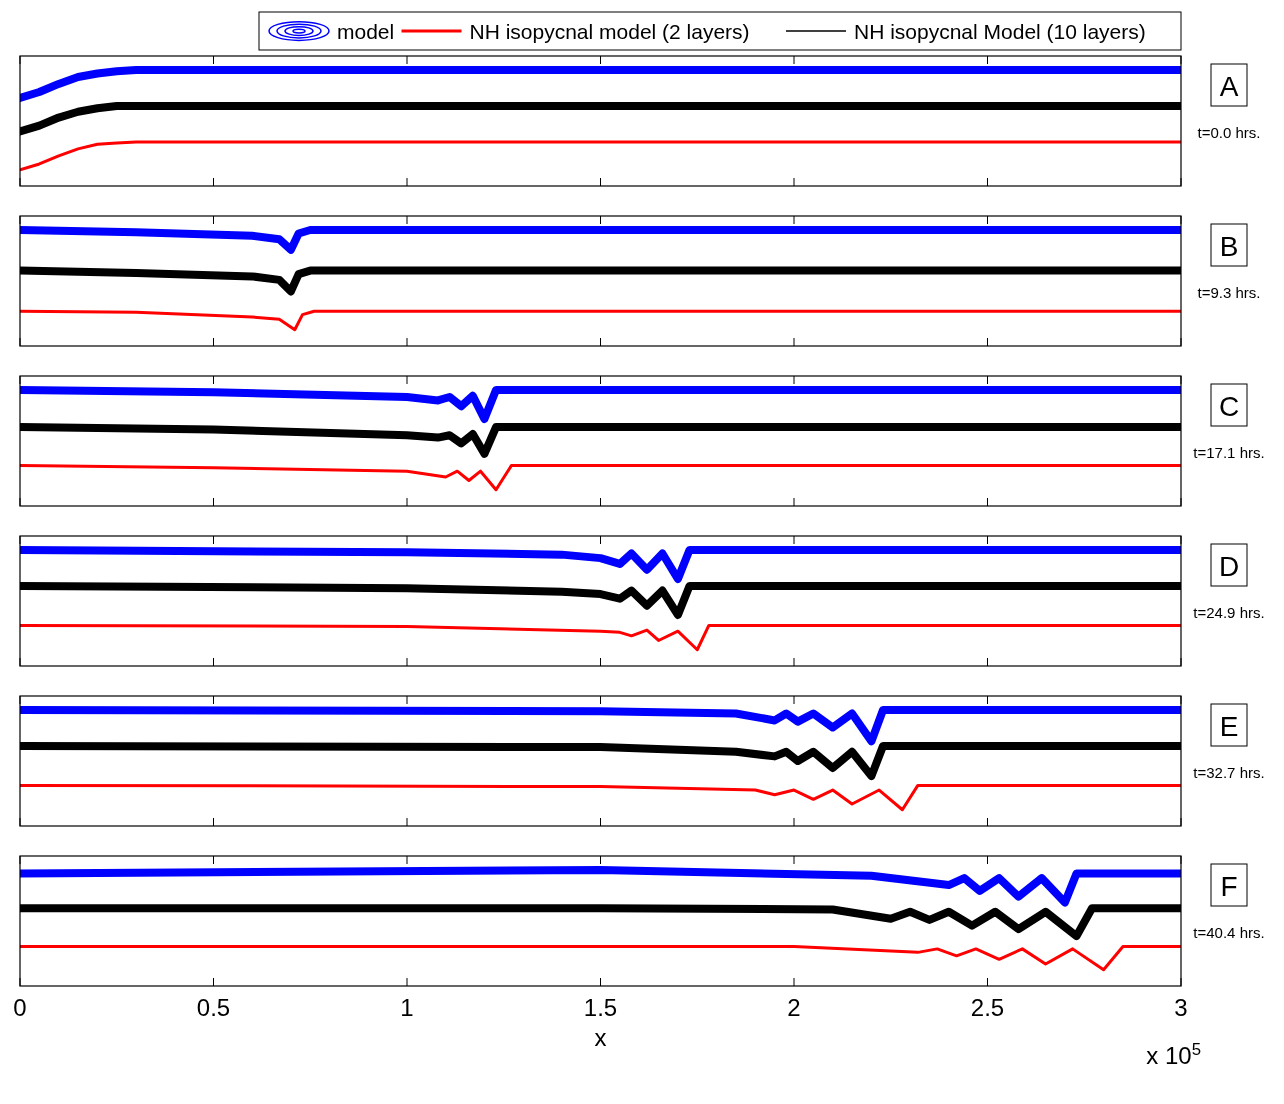  What do you see at coordinates (600, 1037) in the screenshot?
I see `x-axis-title: x` at bounding box center [600, 1037].